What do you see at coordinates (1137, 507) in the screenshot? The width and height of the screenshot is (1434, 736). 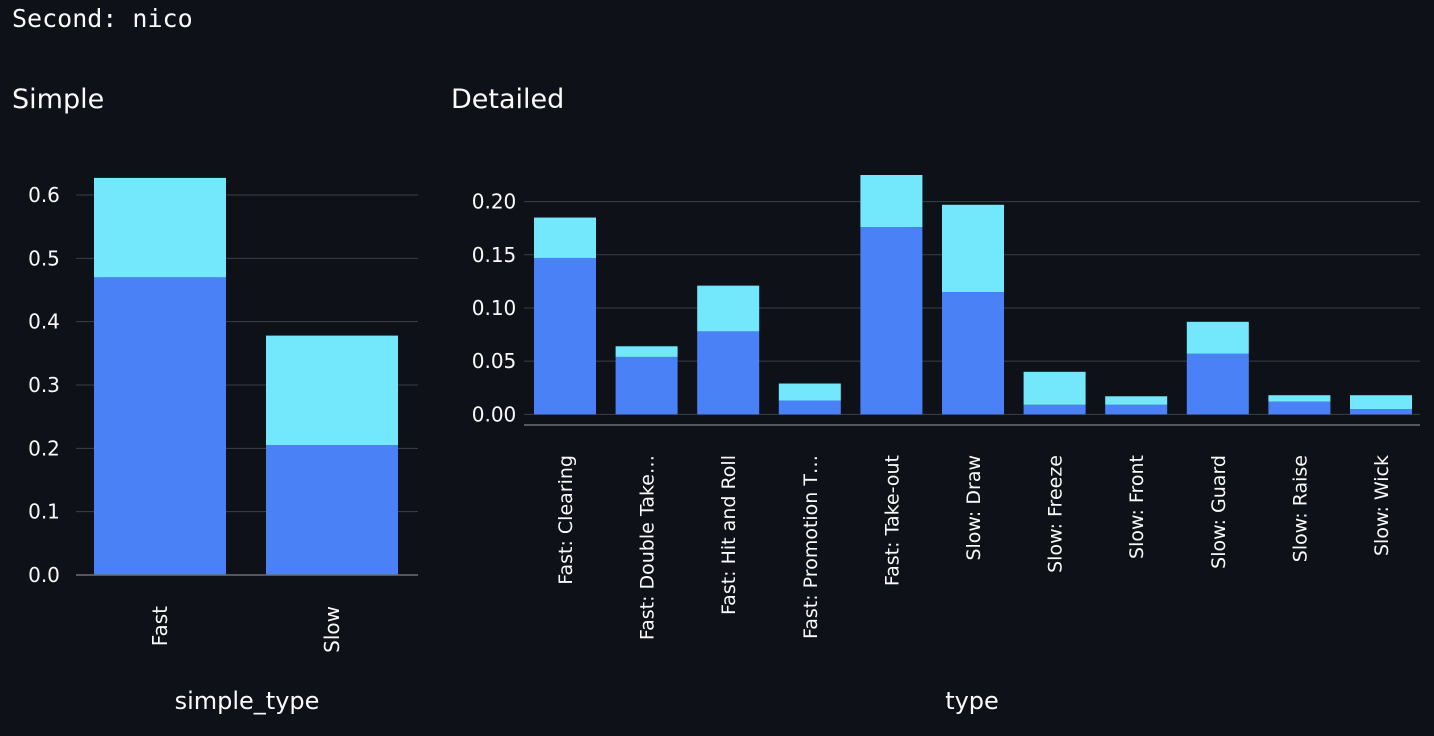 I see `detailed-category-label: Slow: Front` at bounding box center [1137, 507].